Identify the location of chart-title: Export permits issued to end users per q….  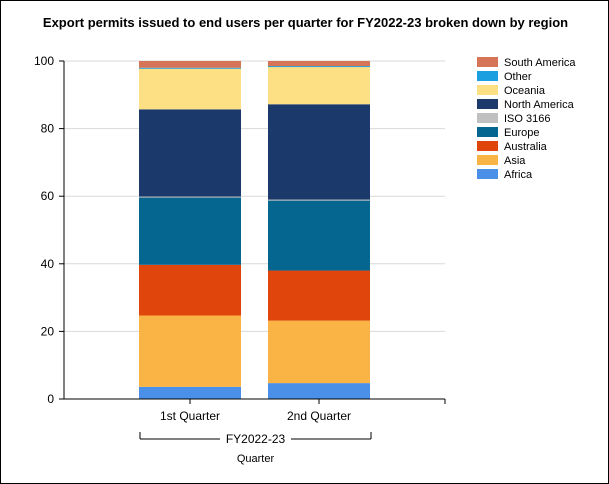
(305, 22).